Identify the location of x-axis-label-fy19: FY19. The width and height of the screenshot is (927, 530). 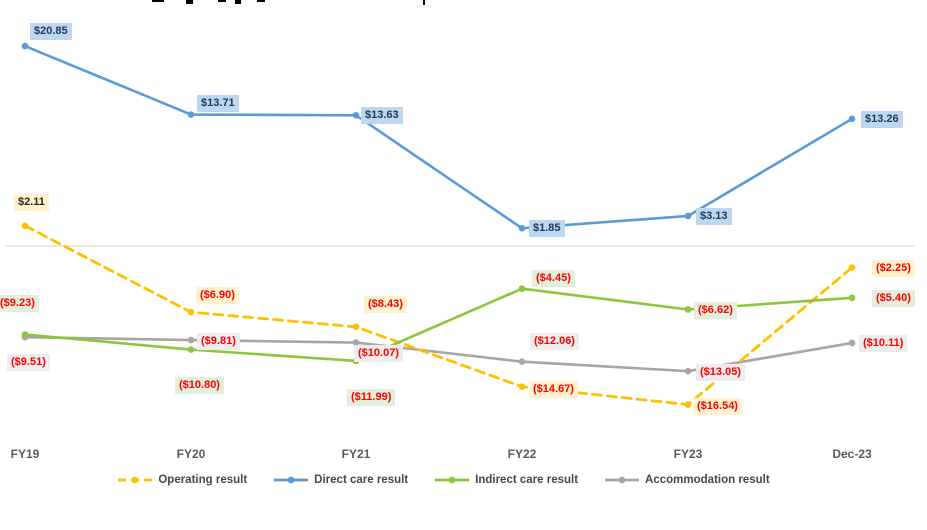
(25, 454).